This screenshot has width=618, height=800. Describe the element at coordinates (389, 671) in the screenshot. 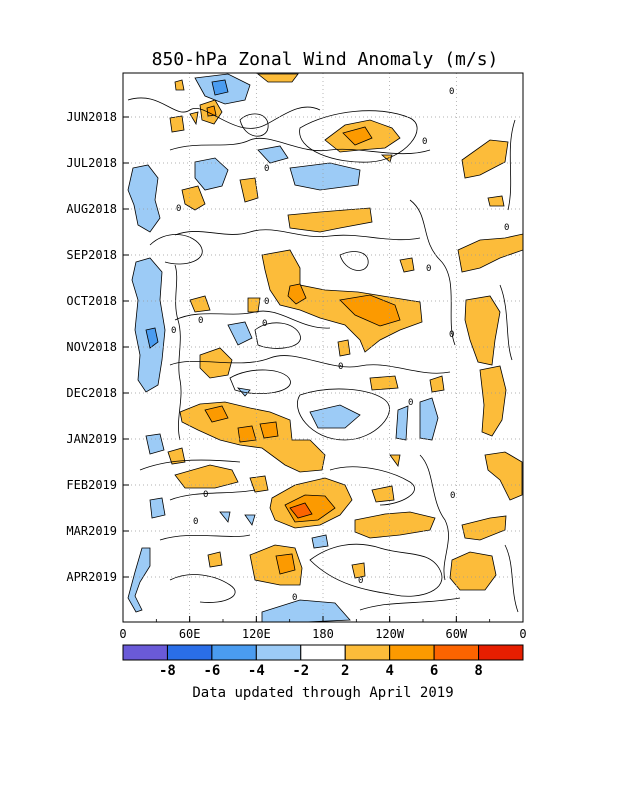

I see `colorbar-label: 4` at that location.